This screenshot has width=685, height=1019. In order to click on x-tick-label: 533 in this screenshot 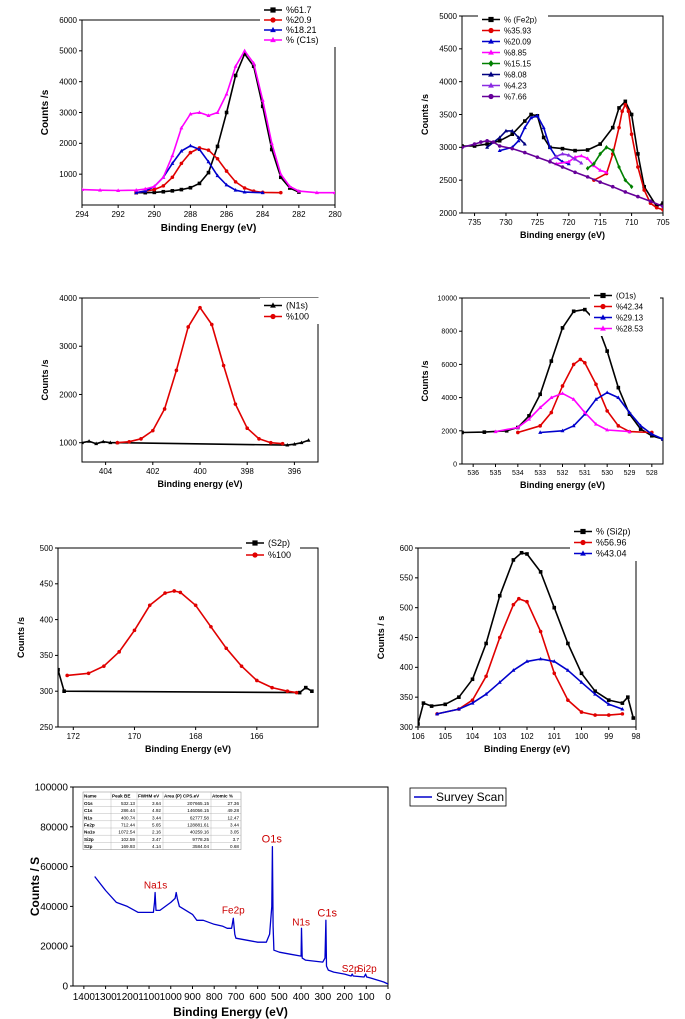, I will do `click(540, 473)`.